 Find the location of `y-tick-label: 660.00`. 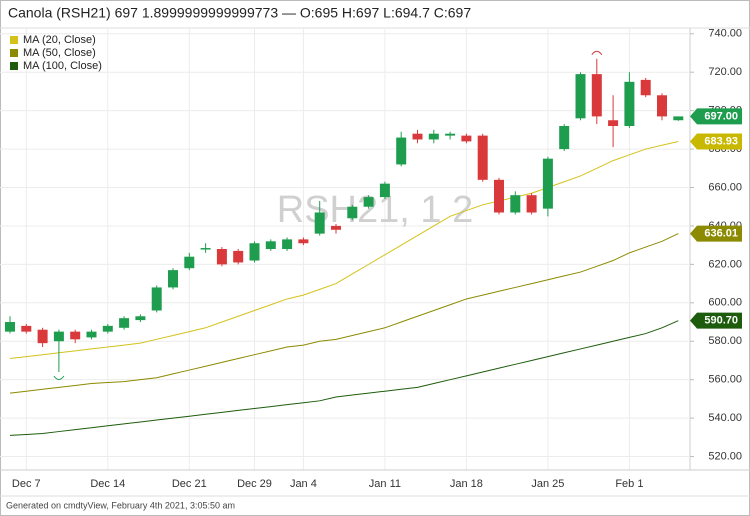

y-tick-label: 660.00 is located at coordinates (725, 187).